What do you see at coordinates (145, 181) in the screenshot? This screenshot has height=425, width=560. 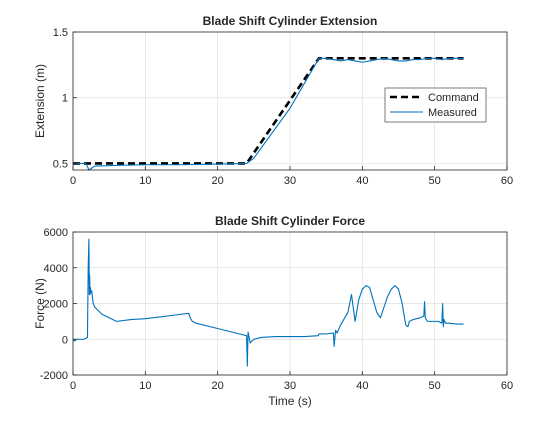 I see `extension-x-tick-label: 10` at bounding box center [145, 181].